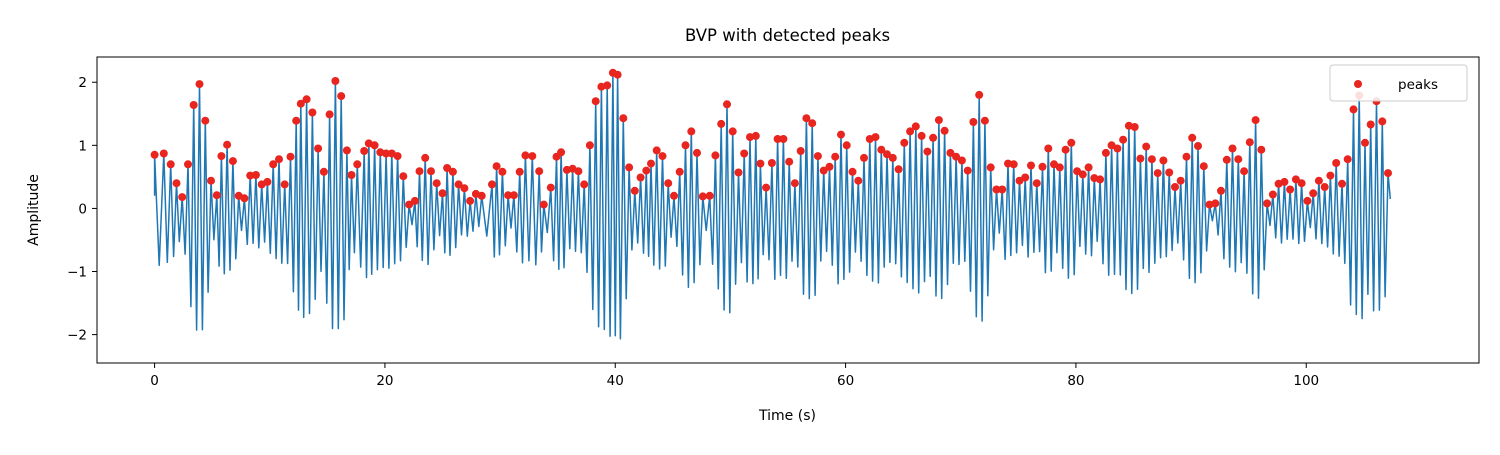 The height and width of the screenshot is (455, 1500). I want to click on y-tick-label: 1, so click(82, 146).